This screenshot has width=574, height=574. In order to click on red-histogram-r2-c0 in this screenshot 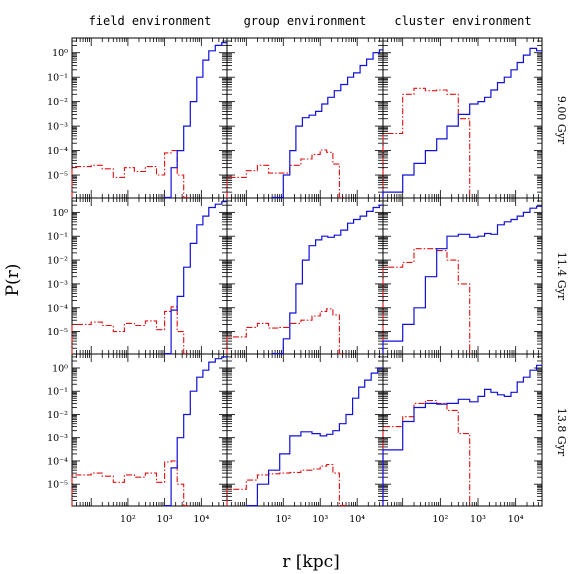, I will do `click(131, 483)`.